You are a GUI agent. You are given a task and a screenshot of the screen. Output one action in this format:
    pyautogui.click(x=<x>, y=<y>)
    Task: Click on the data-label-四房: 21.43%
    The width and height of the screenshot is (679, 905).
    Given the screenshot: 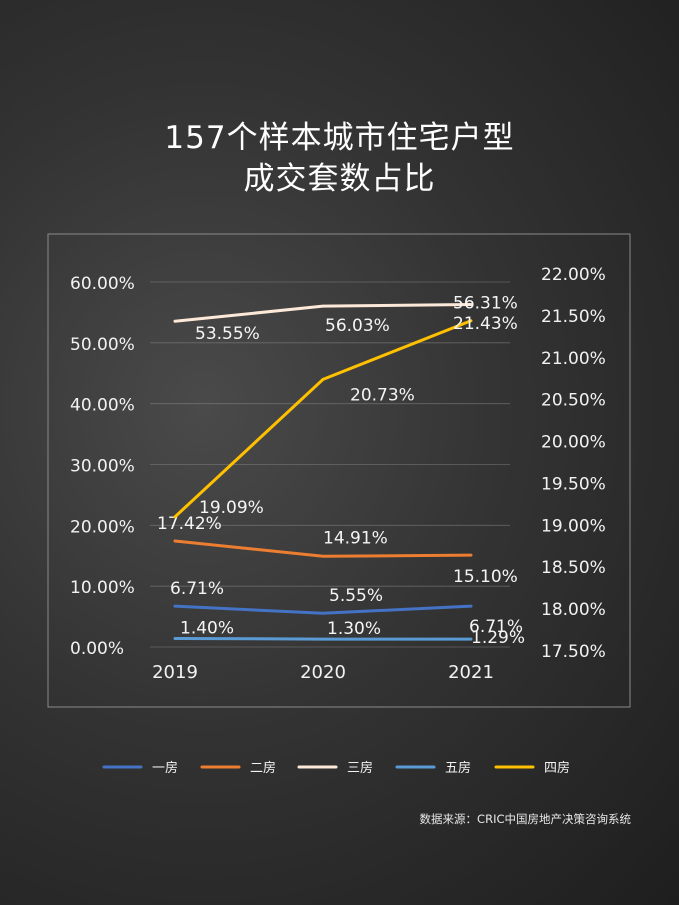 What is the action you would take?
    pyautogui.click(x=485, y=324)
    